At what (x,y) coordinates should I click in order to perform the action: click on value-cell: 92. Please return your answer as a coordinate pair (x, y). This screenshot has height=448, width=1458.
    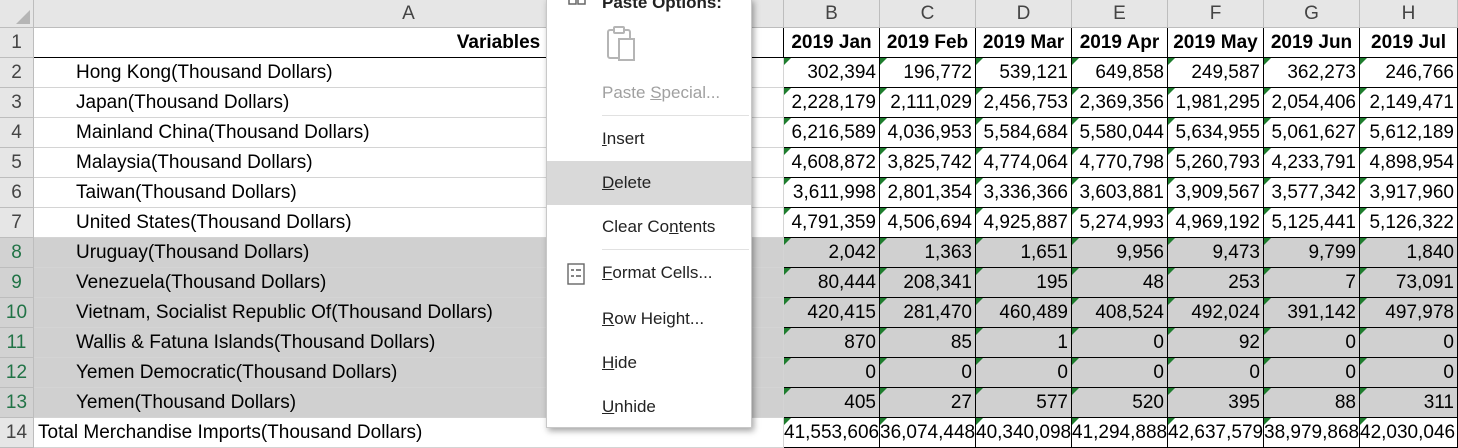
    Looking at the image, I should click on (1216, 343).